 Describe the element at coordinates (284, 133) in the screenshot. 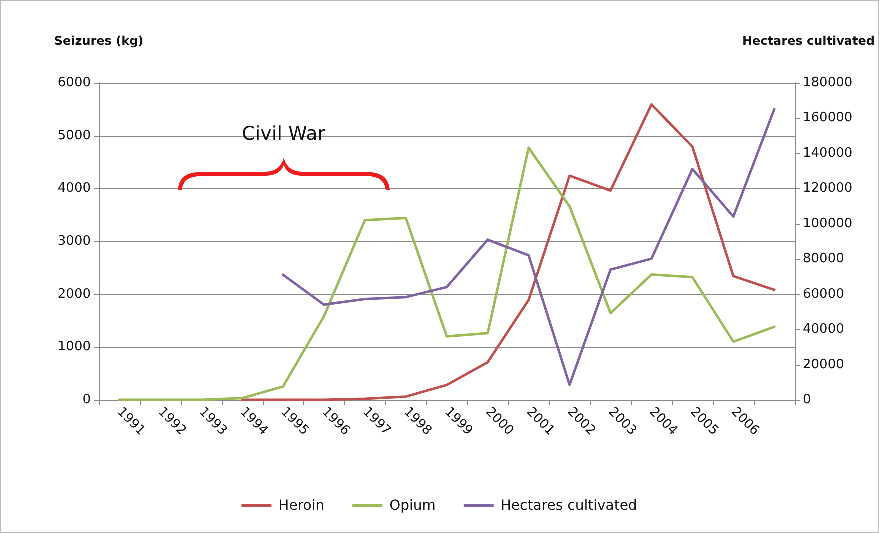

I see `annotation: Civil War` at that location.